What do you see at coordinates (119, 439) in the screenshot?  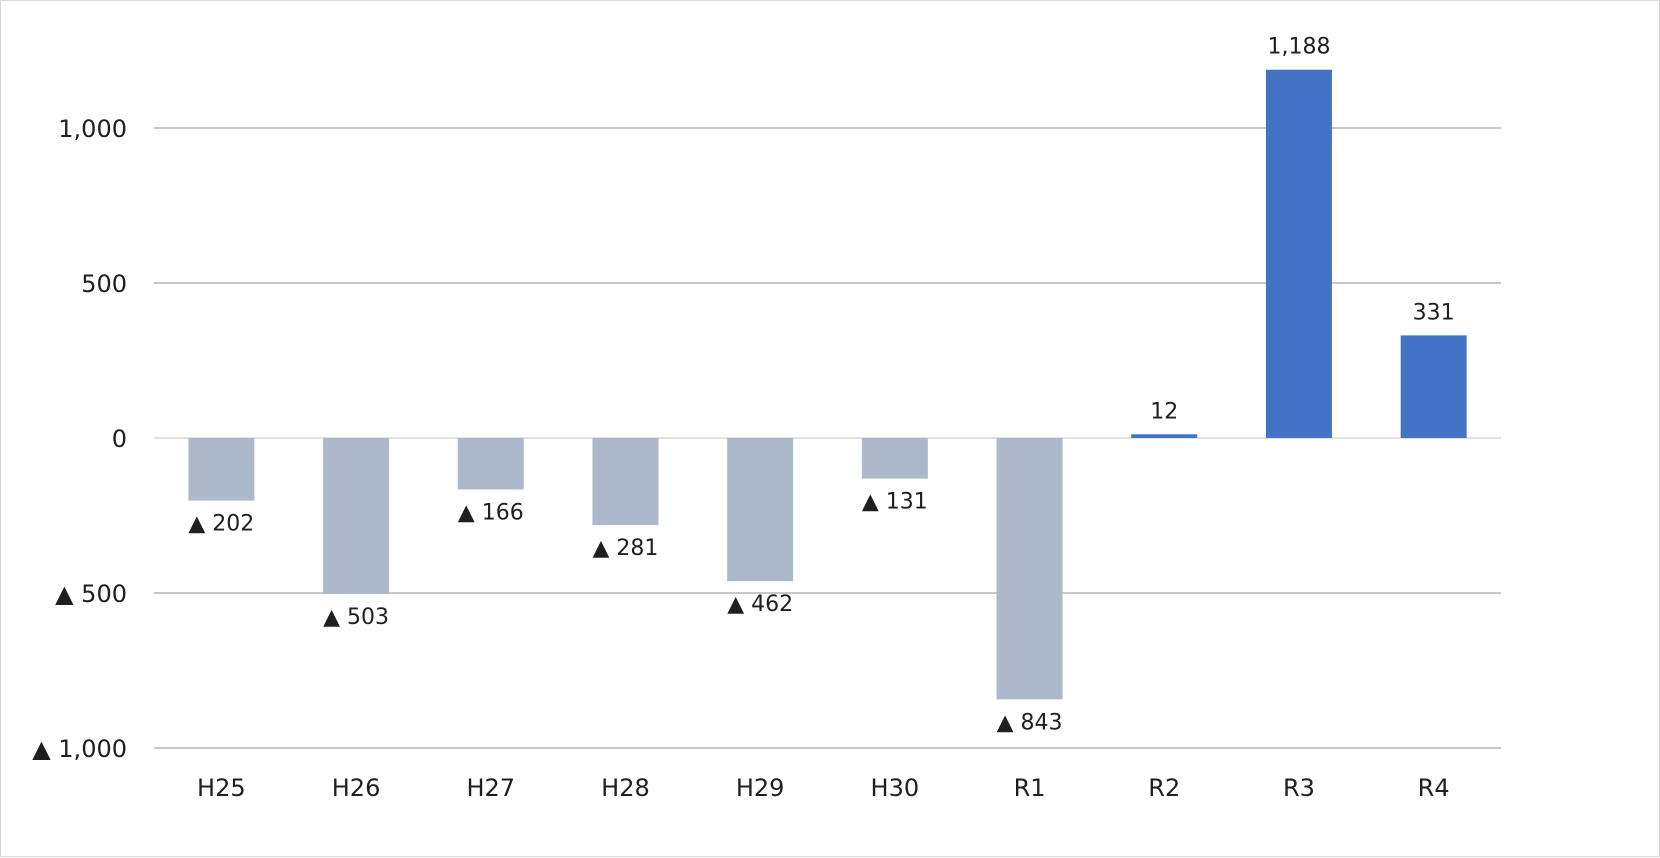 I see `y-tick-label: 0` at bounding box center [119, 439].